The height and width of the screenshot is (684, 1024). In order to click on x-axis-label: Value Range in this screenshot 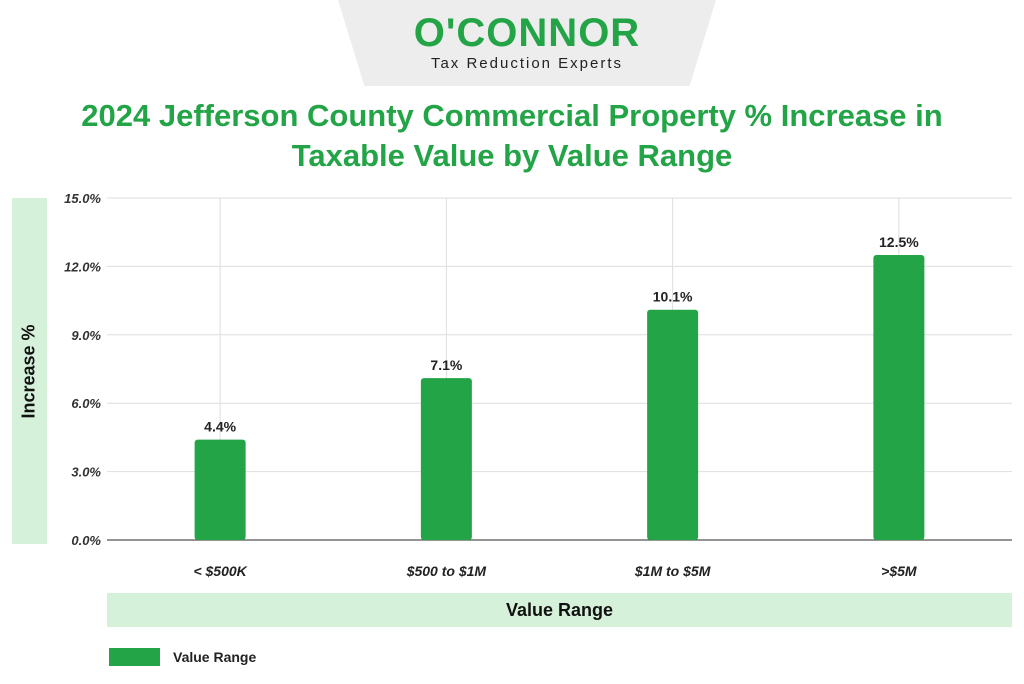, I will do `click(559, 609)`.